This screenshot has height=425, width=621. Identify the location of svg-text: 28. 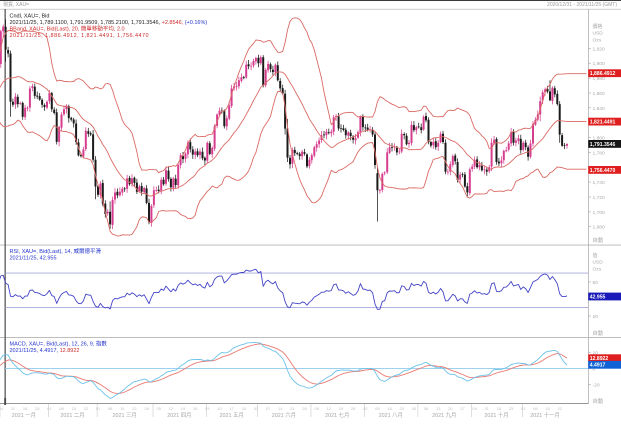
(304, 408).